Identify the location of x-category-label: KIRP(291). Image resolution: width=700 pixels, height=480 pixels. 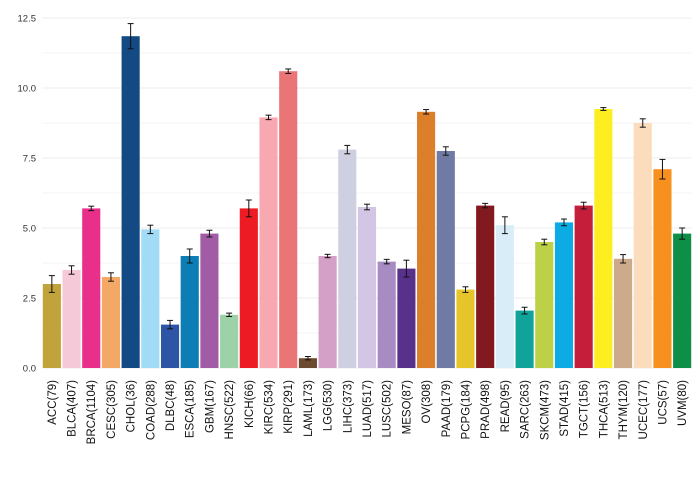
(289, 407).